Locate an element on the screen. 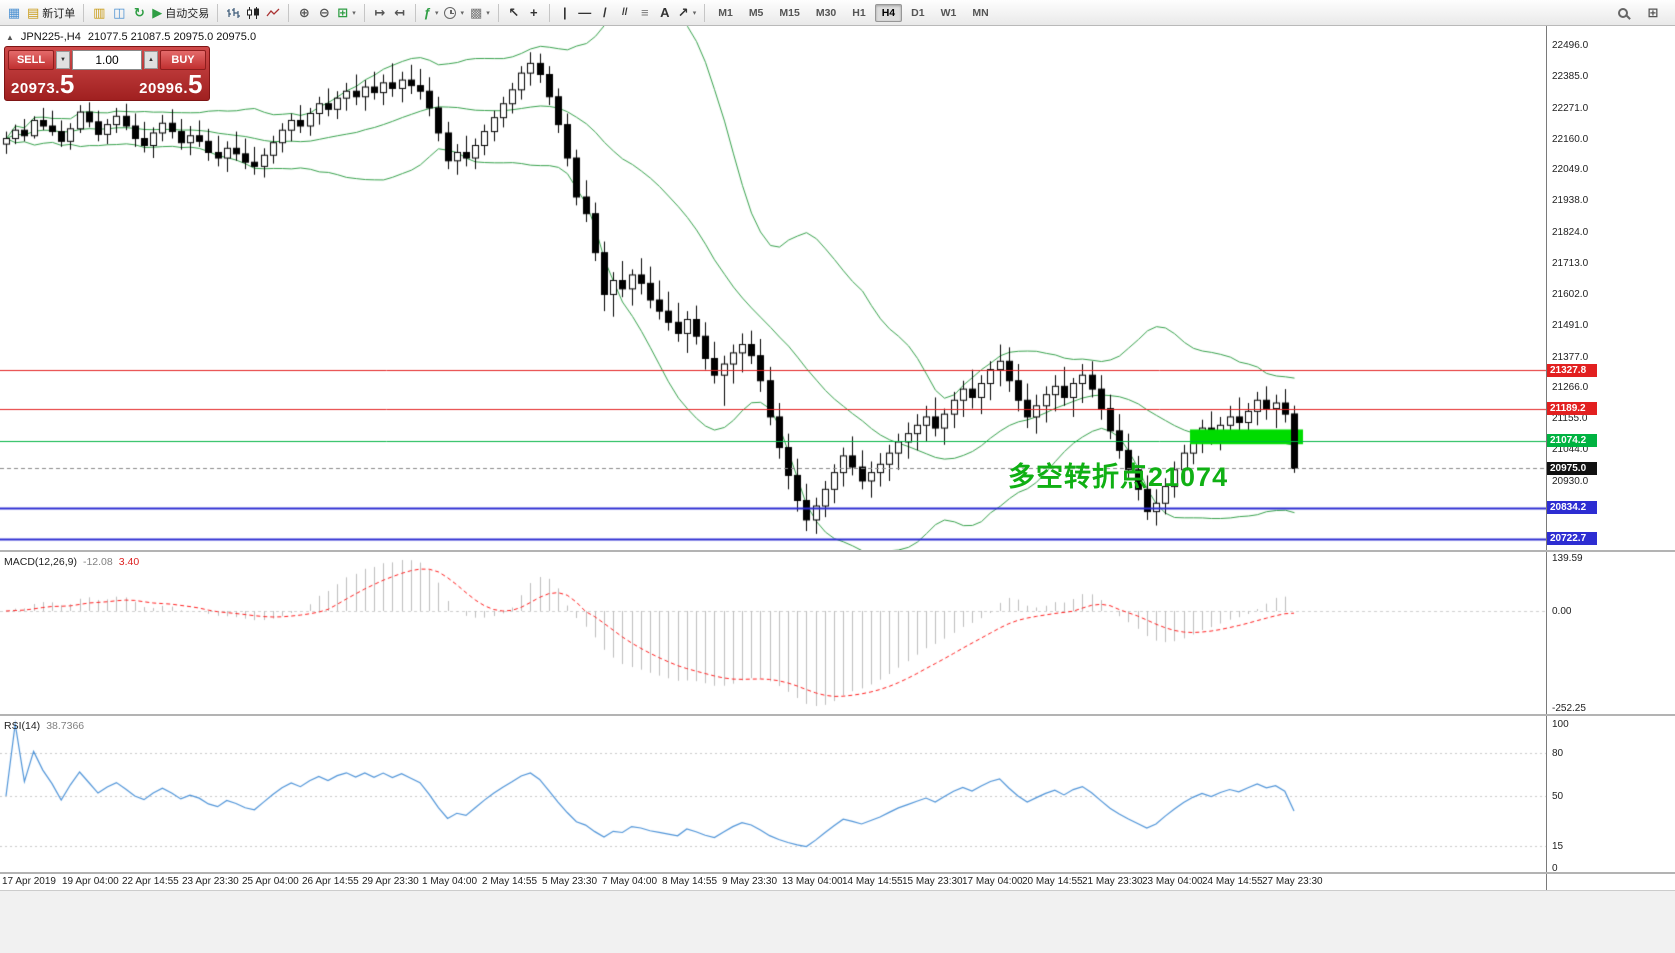 This screenshot has width=1675, height=953. horizontal-line-icon: — is located at coordinates (585, 12).